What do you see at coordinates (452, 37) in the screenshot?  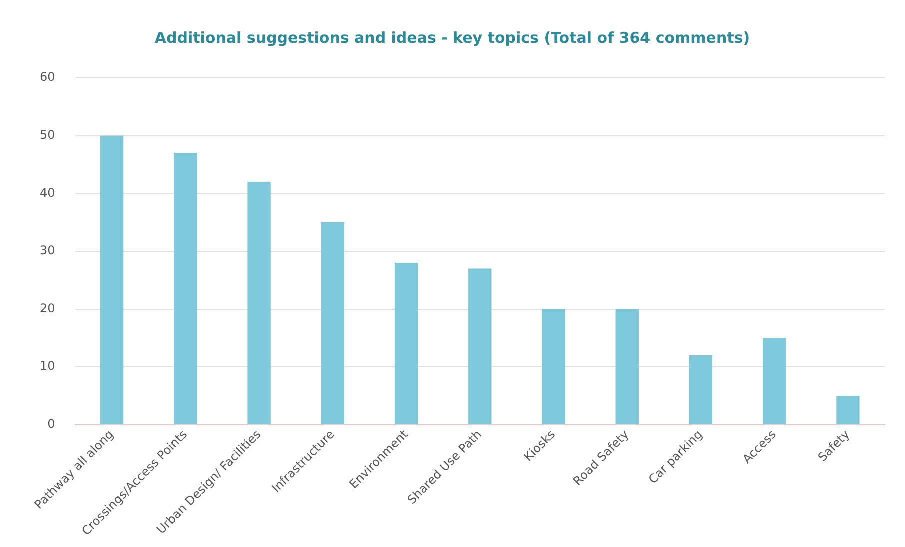 I see `chart-title: Additional suggestions and ideas - key topics (Total of 364 comments)` at bounding box center [452, 37].